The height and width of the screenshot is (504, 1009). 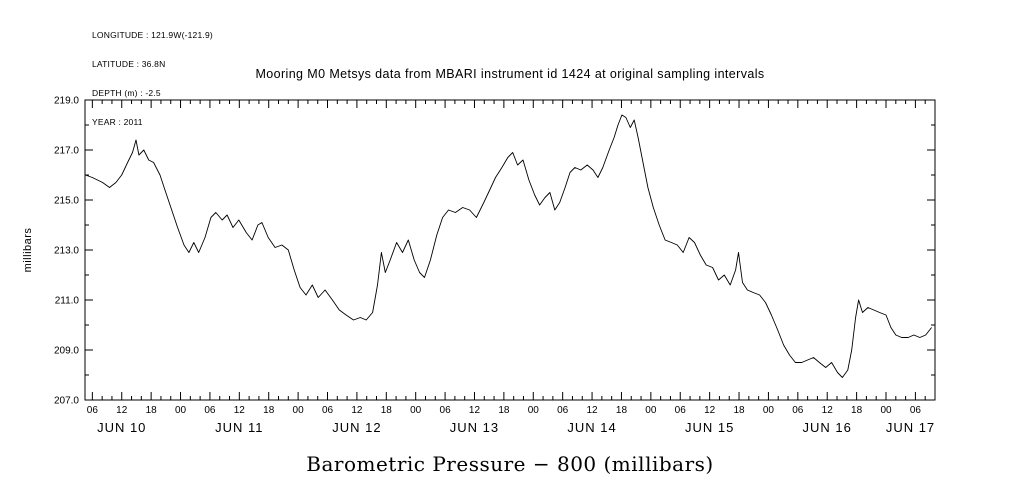 What do you see at coordinates (66, 401) in the screenshot?
I see `y-tick-label: 207.0` at bounding box center [66, 401].